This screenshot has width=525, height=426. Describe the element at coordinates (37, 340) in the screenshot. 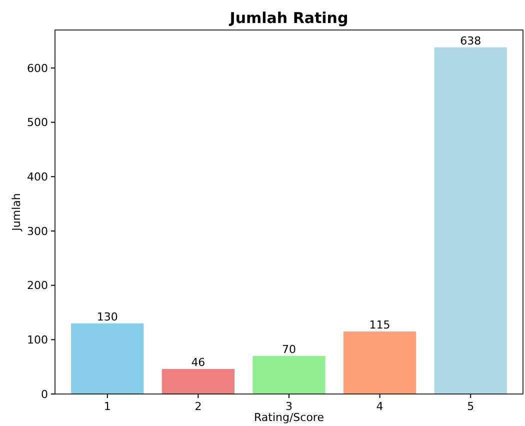

I see `y-tick-label: 100` at that location.